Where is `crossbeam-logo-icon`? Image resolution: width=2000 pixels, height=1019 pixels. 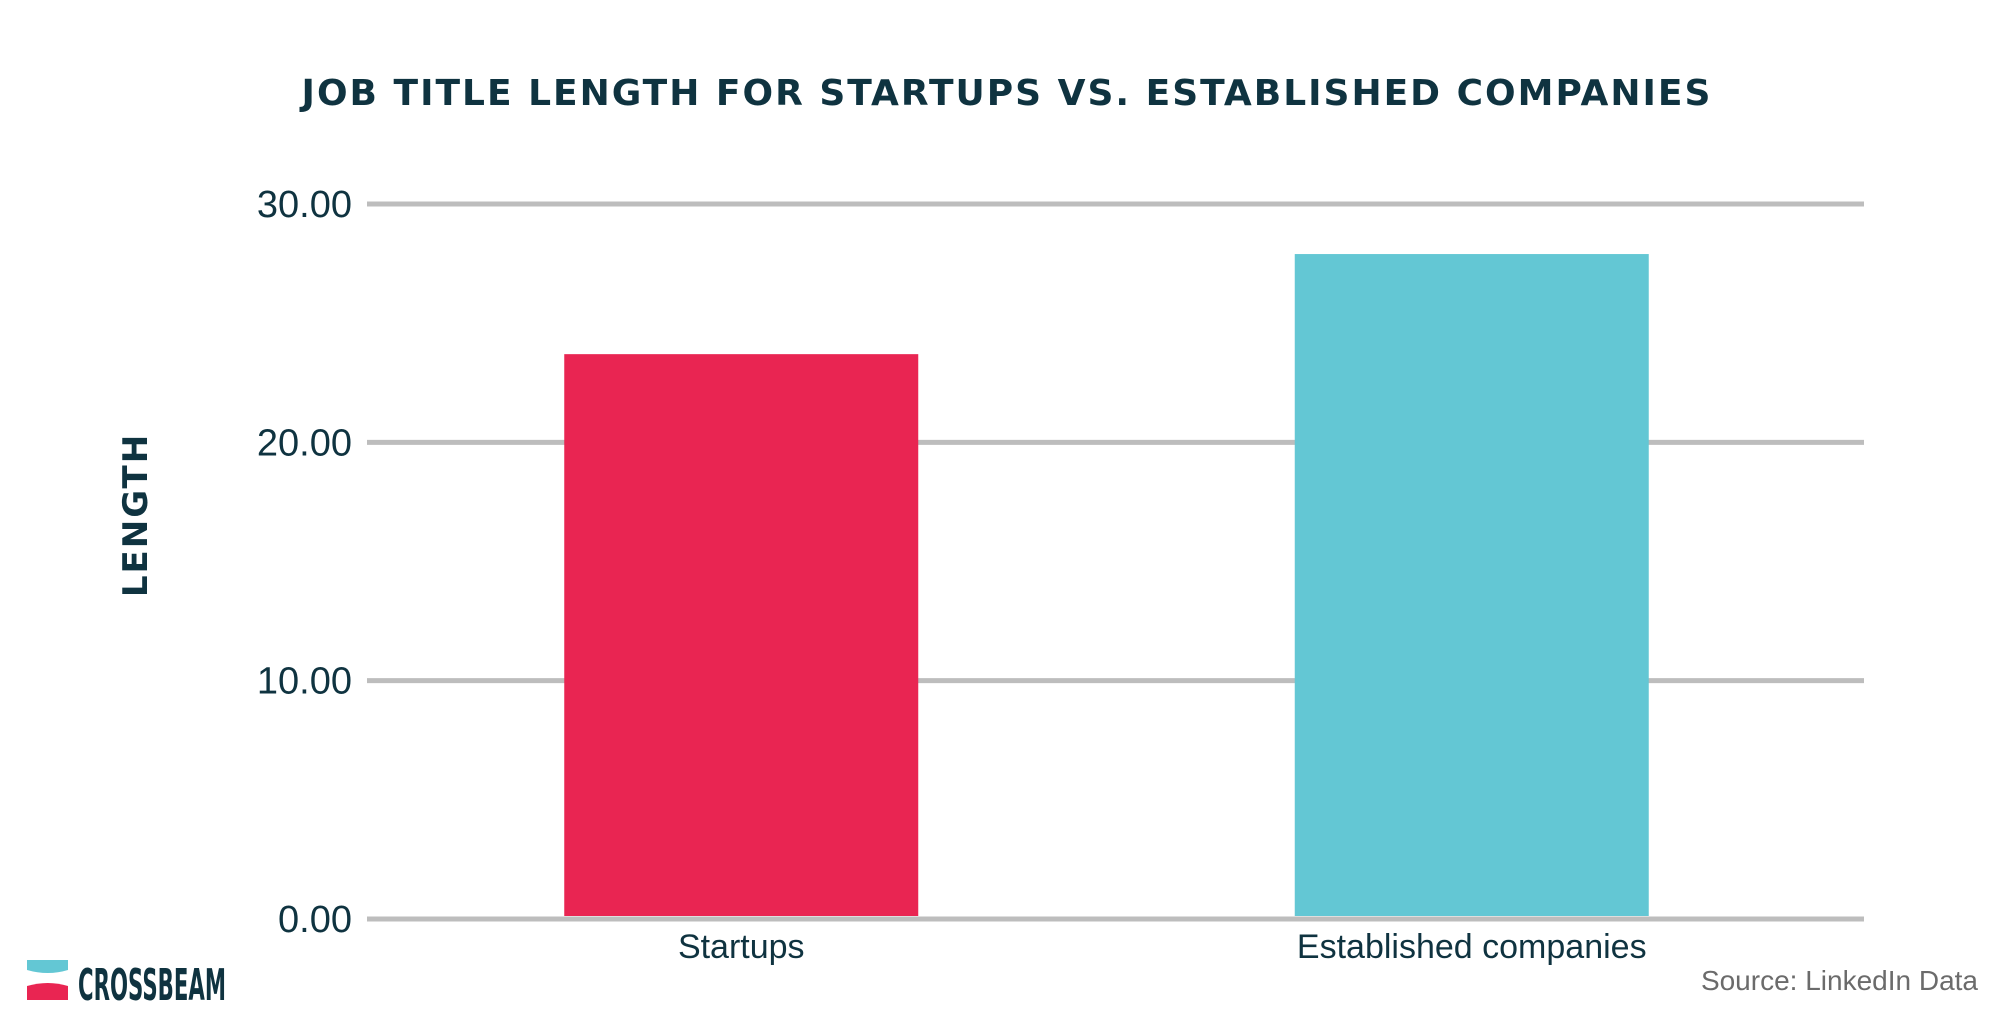 crossbeam-logo-icon is located at coordinates (47, 980).